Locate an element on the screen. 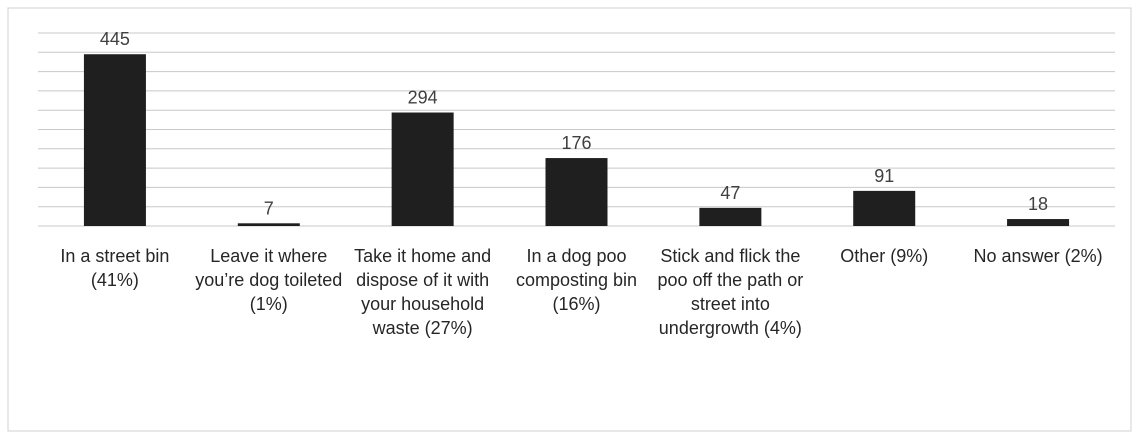 This screenshot has height=439, width=1139. value-label: 18 is located at coordinates (1038, 204).